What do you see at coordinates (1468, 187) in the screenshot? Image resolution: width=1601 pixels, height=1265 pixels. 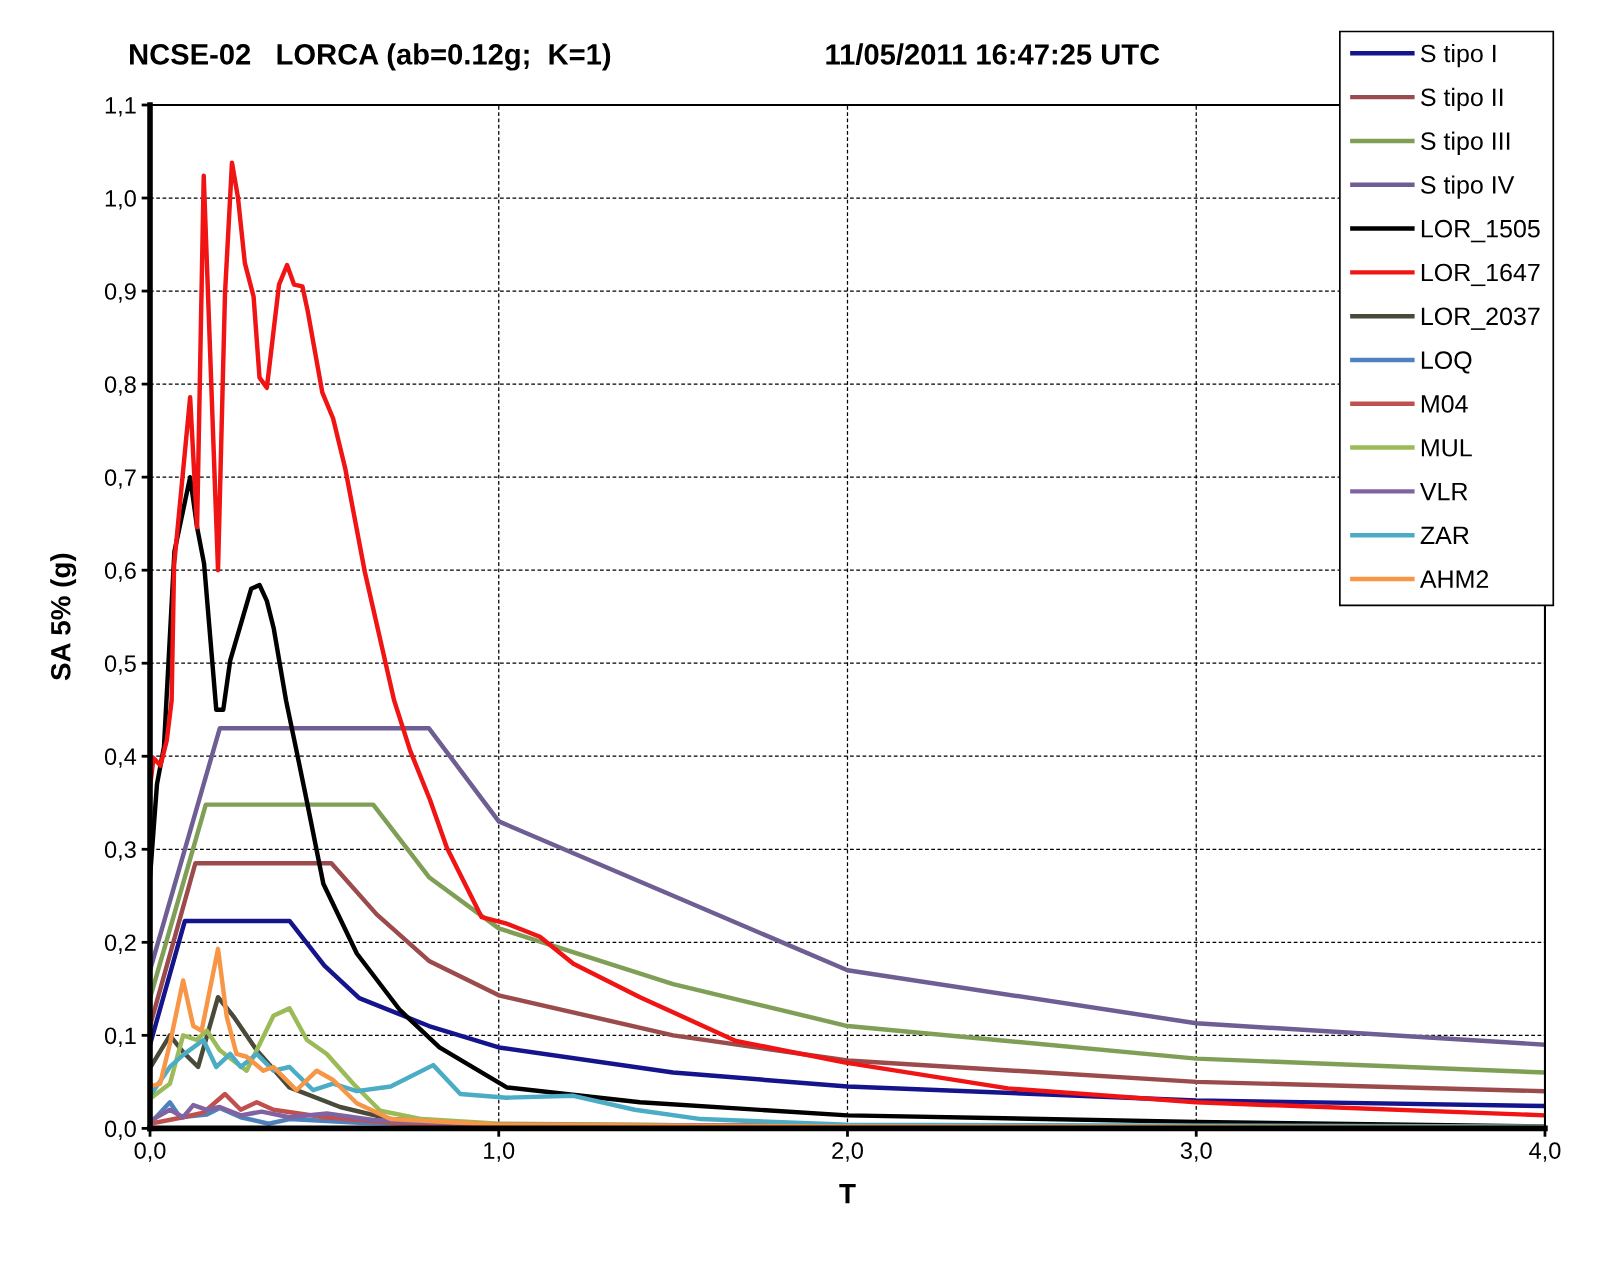 I see `legend-label: S tipo IV` at bounding box center [1468, 187].